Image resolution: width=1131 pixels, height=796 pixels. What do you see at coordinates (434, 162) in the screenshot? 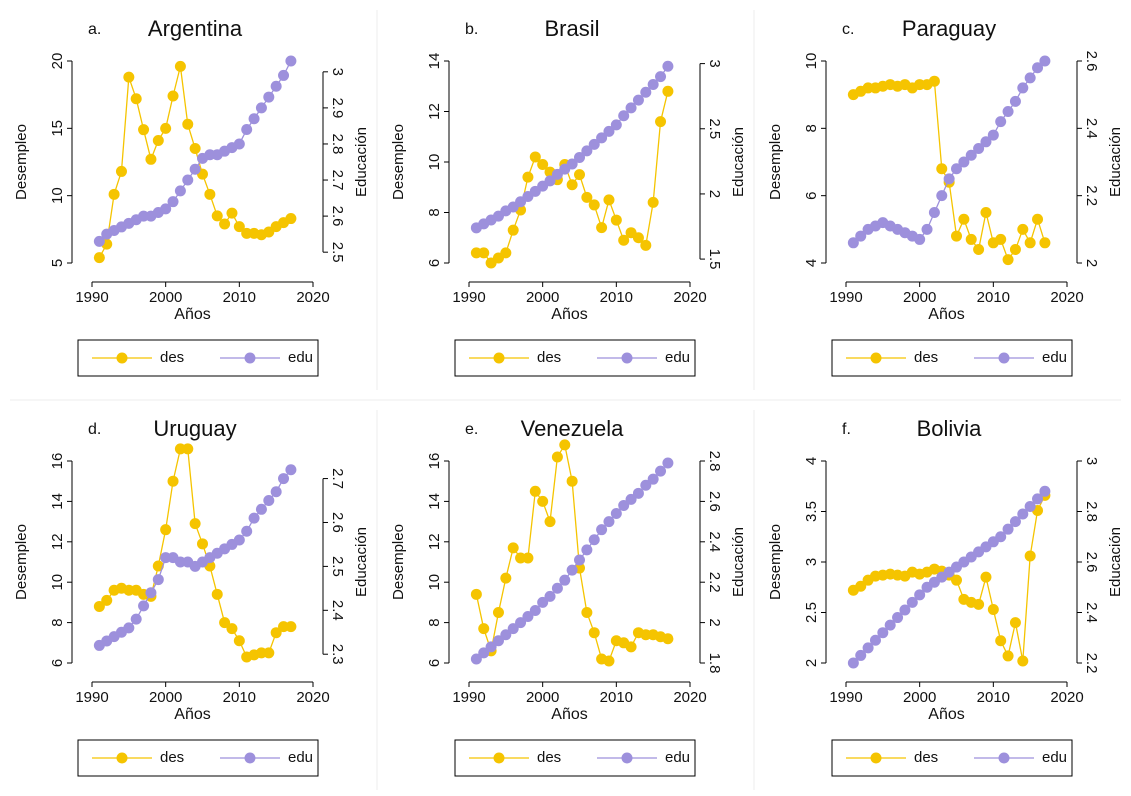
I see `y-tick-label: 10` at bounding box center [434, 162].